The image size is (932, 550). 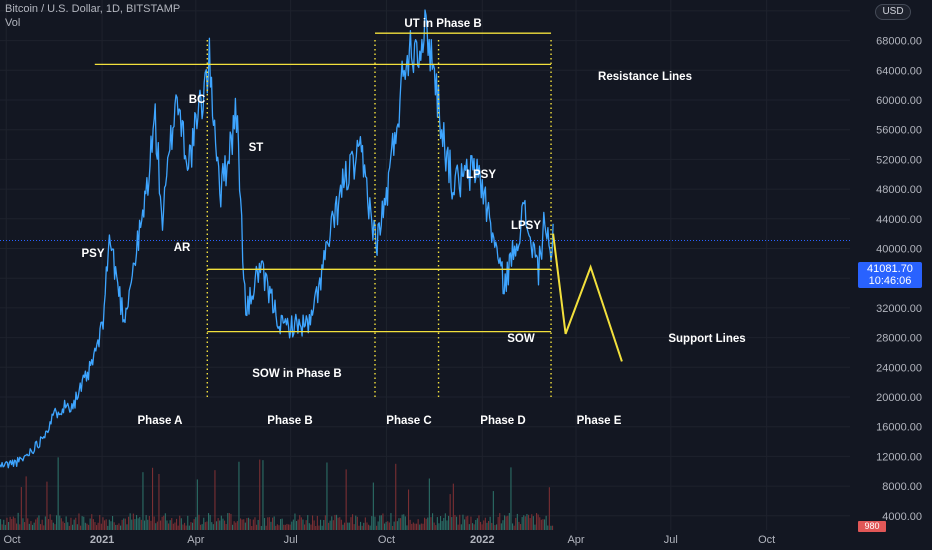 What do you see at coordinates (890, 269) in the screenshot?
I see `last-price-value: 41081.70` at bounding box center [890, 269].